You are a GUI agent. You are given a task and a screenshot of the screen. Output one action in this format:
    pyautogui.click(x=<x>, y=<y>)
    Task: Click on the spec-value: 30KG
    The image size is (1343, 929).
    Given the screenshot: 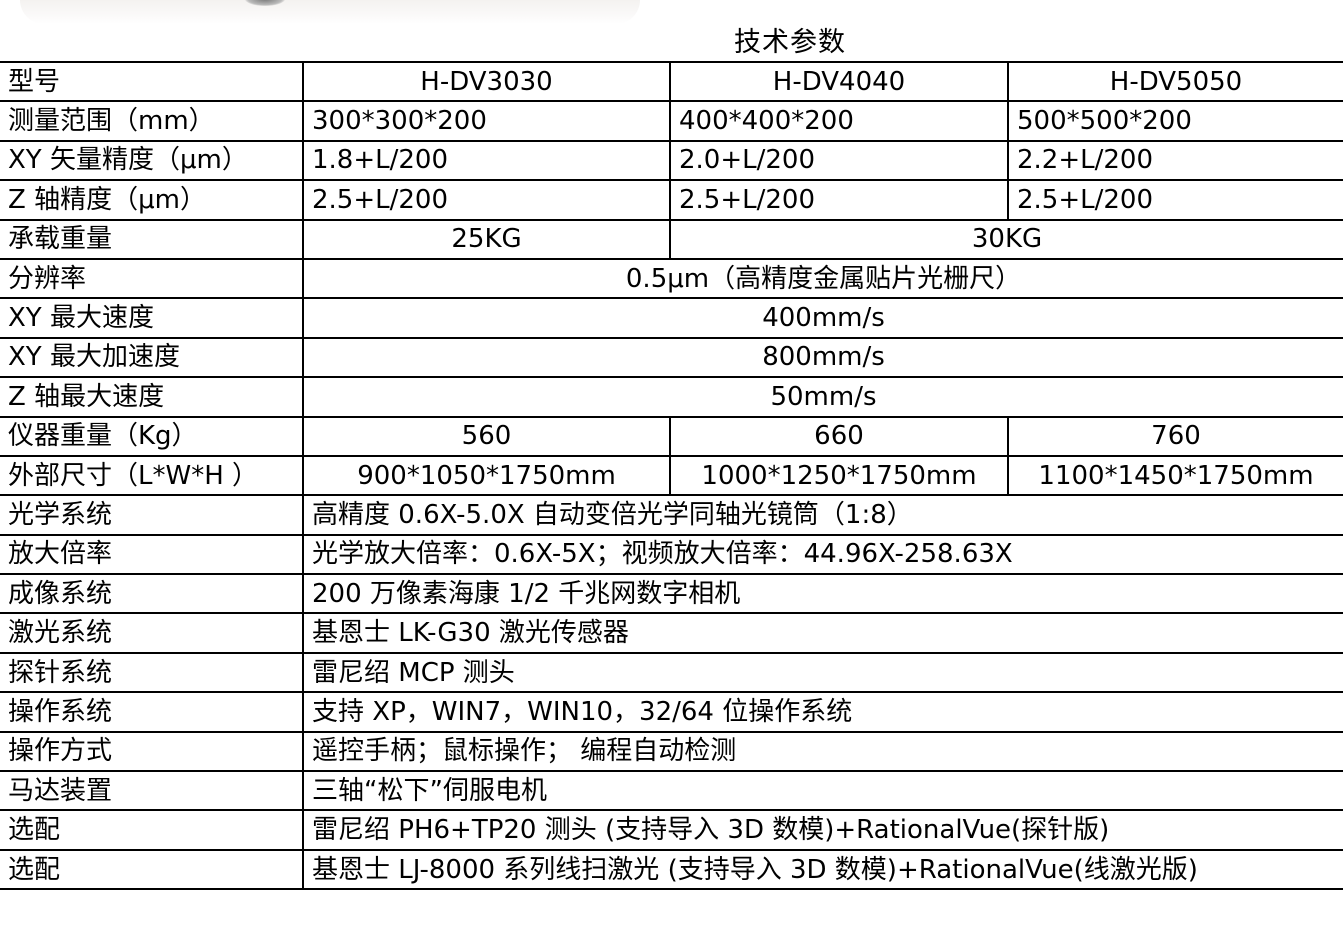 What is the action you would take?
    pyautogui.click(x=1006, y=239)
    